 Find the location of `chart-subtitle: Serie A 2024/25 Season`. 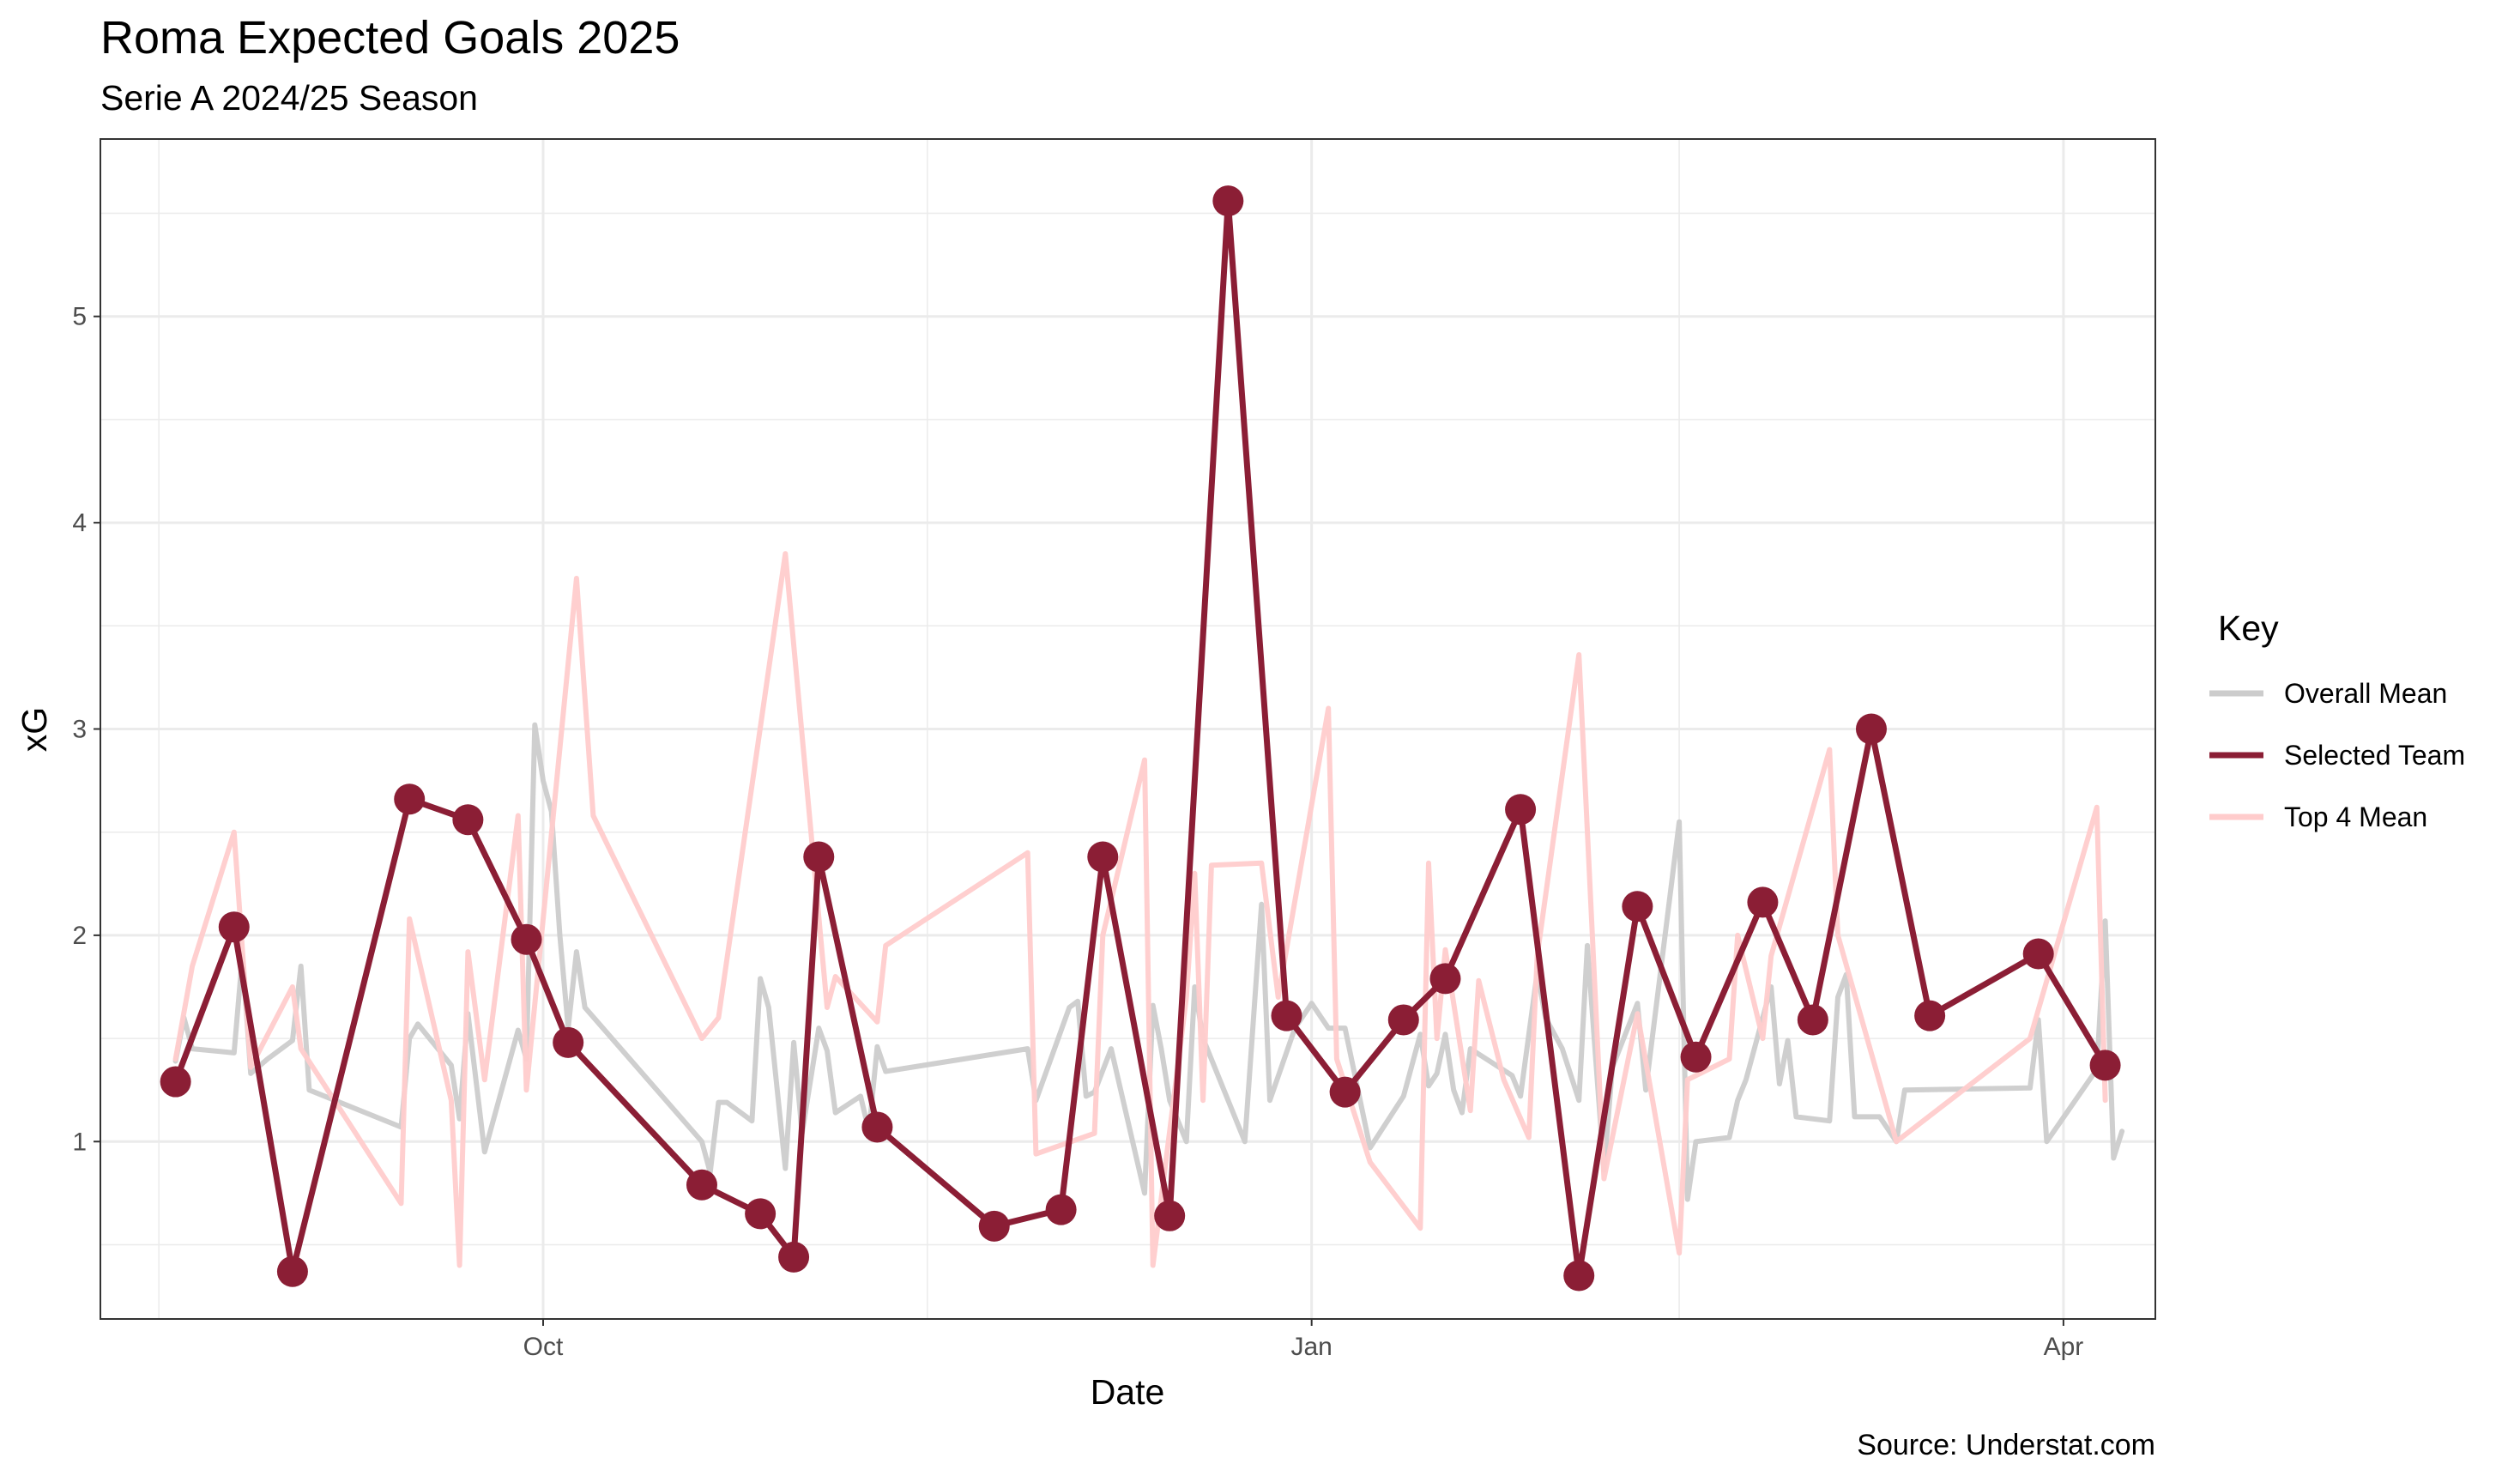

chart-subtitle: Serie A 2024/25 Season is located at coordinates (289, 98).